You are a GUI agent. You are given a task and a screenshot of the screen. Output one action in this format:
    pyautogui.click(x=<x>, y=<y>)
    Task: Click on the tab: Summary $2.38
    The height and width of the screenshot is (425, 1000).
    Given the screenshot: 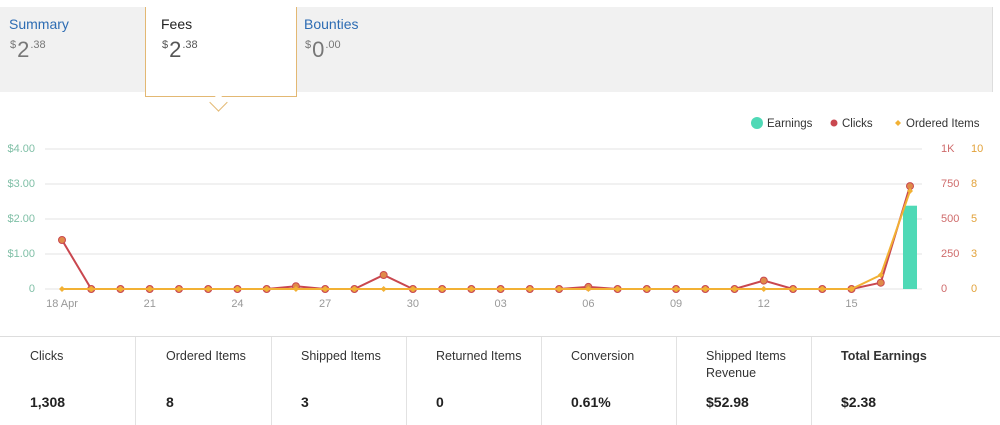 What is the action you would take?
    pyautogui.click(x=75, y=49)
    